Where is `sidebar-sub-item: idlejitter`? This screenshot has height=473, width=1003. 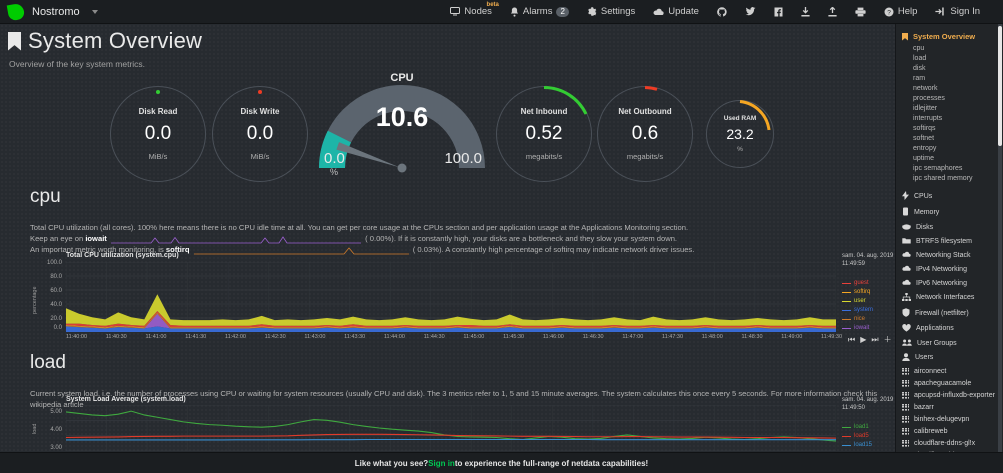 sidebar-sub-item: idlejitter is located at coordinates (925, 108).